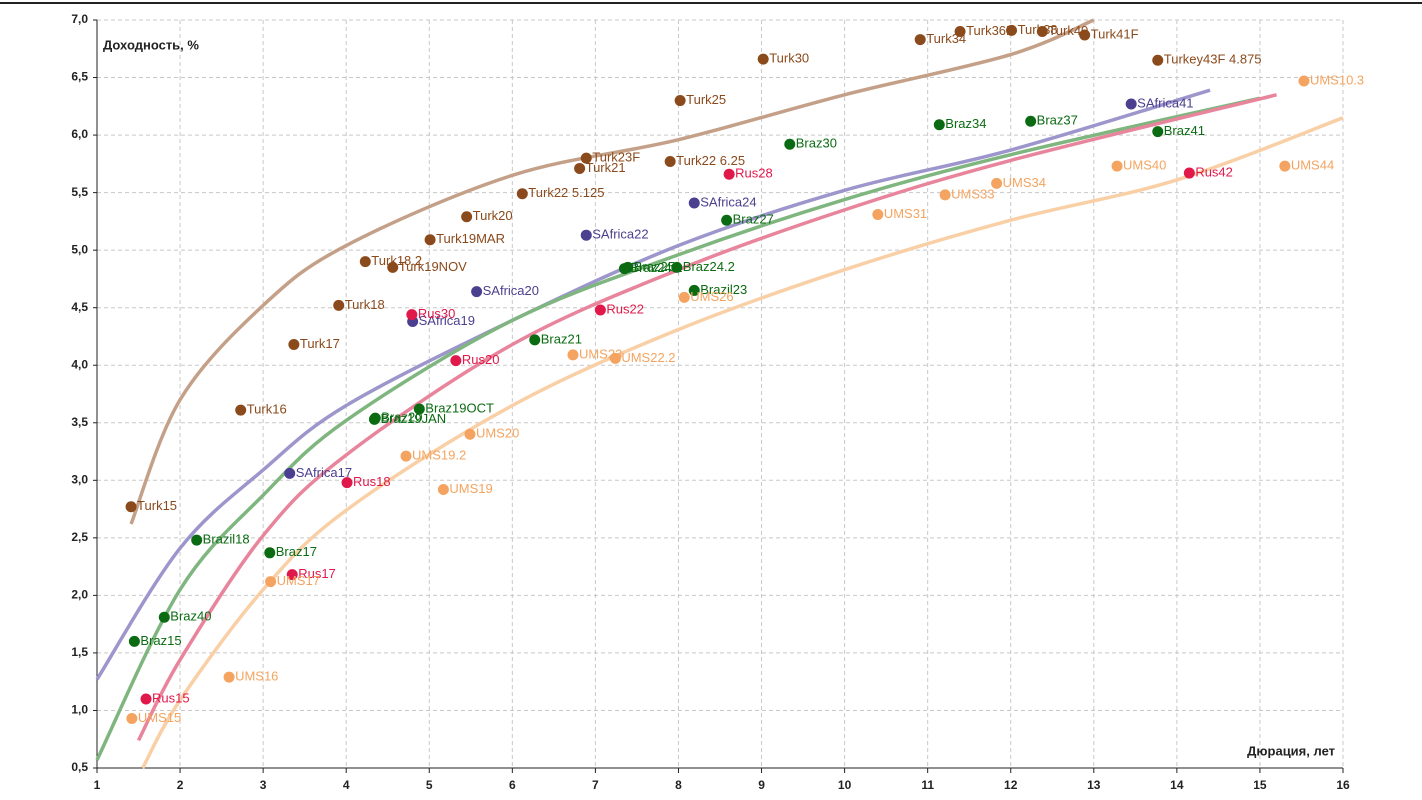 The image size is (1422, 800). Describe the element at coordinates (1068, 30) in the screenshot. I see `point-label: Turk40` at that location.